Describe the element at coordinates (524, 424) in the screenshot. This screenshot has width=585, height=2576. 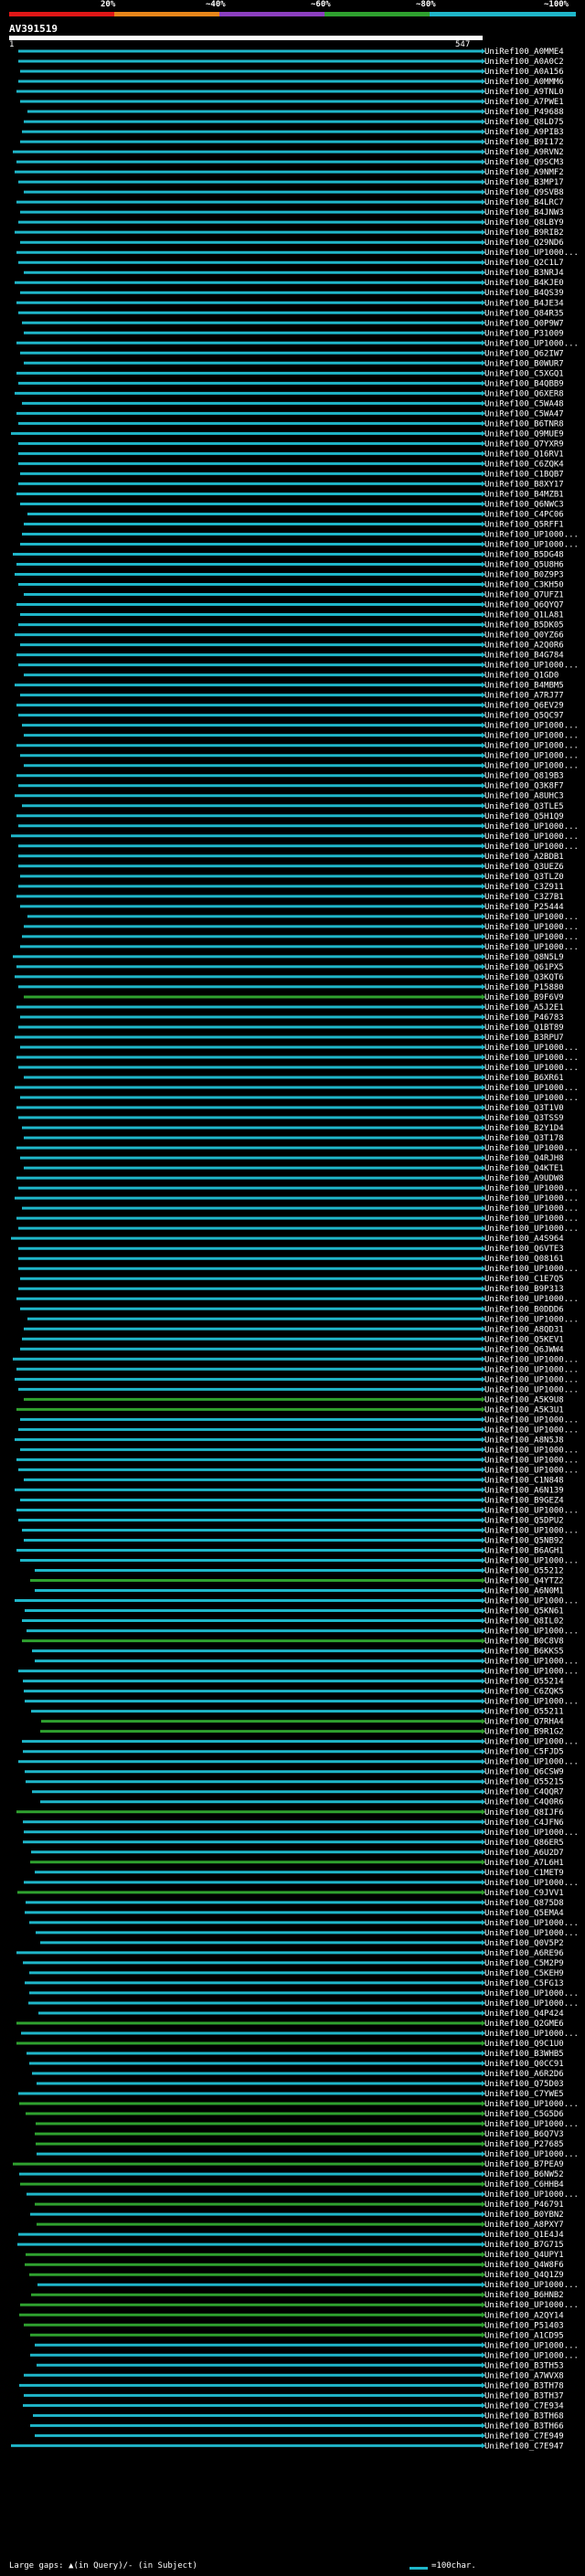
I see `hit-label: UniRef100_B6TNR8` at that location.